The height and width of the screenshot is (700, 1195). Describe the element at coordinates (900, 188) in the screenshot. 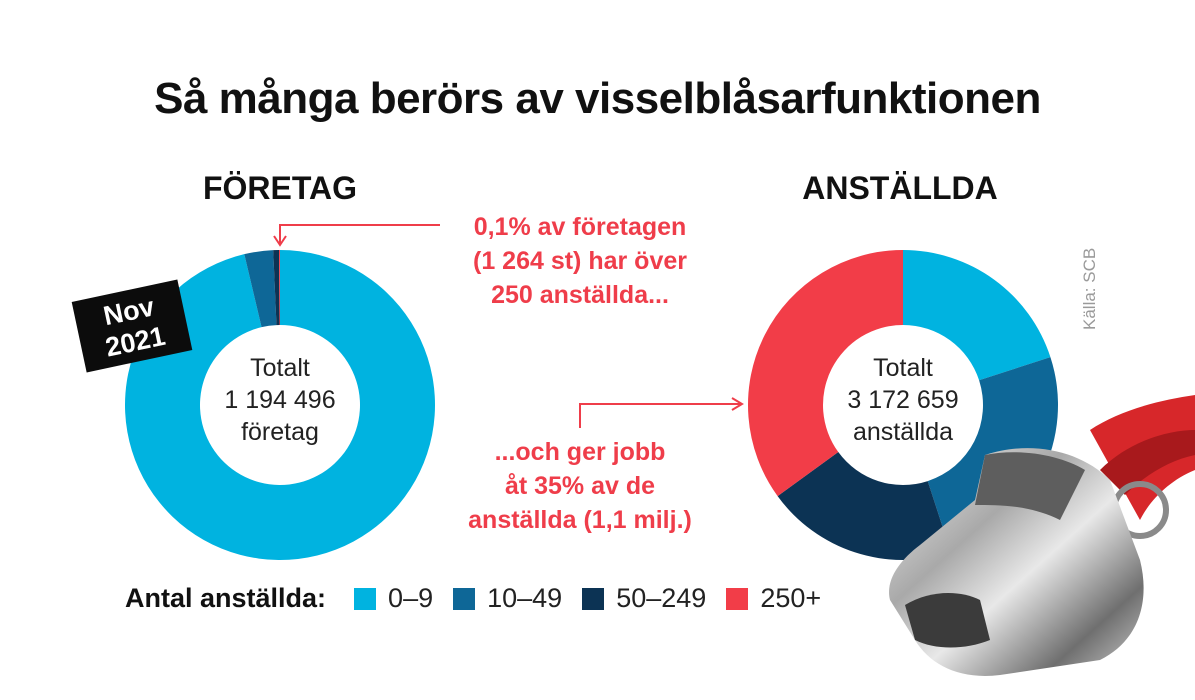

I see `chart-title-anstallda: ANSTÄLLDA` at that location.